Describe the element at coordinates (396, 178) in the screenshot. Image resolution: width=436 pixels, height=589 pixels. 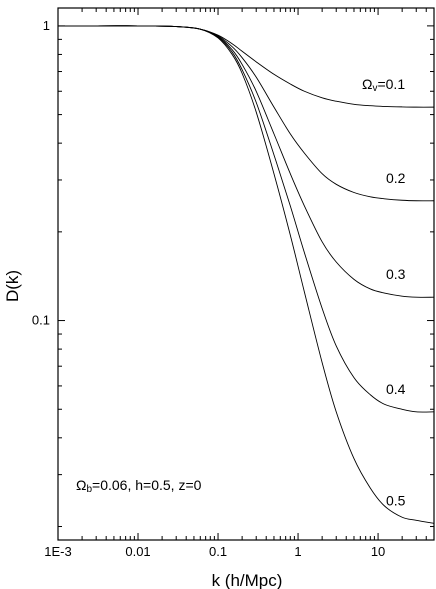
I see `series-label-2: 0.2` at that location.